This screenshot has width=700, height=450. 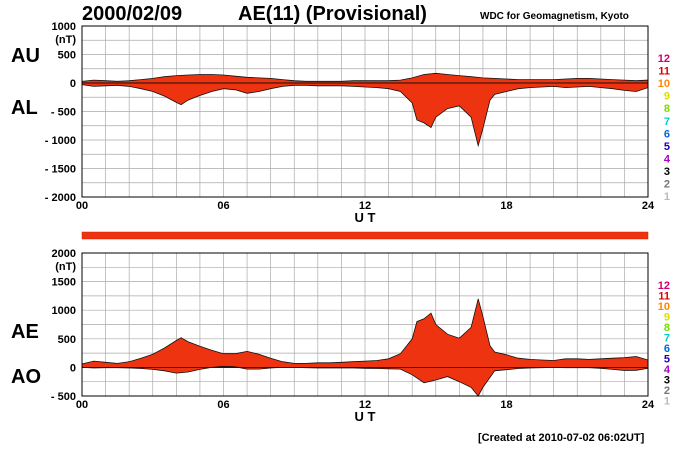 I want to click on panel2-ytick-label: 500, so click(x=67, y=340).